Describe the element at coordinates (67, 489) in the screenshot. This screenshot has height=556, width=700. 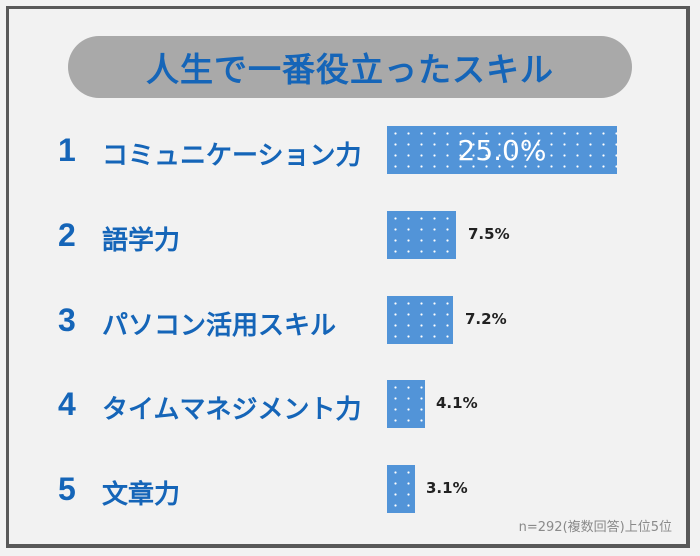
I see `rank-number: 5` at that location.